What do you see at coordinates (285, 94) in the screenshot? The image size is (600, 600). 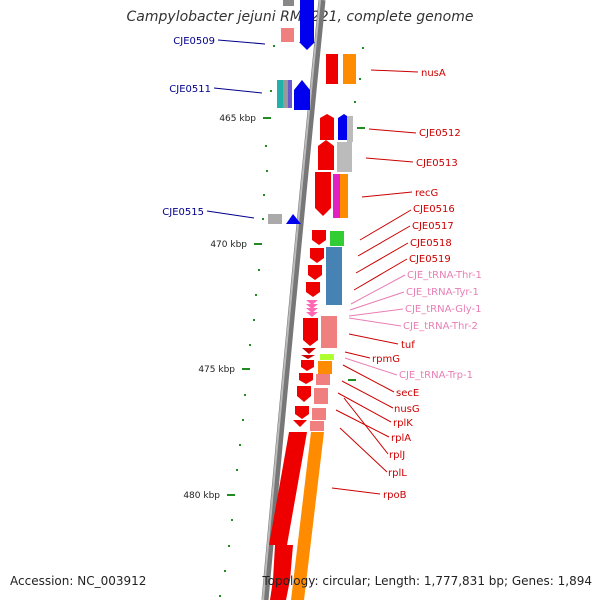 I see `feature-grey-cluster` at bounding box center [285, 94].